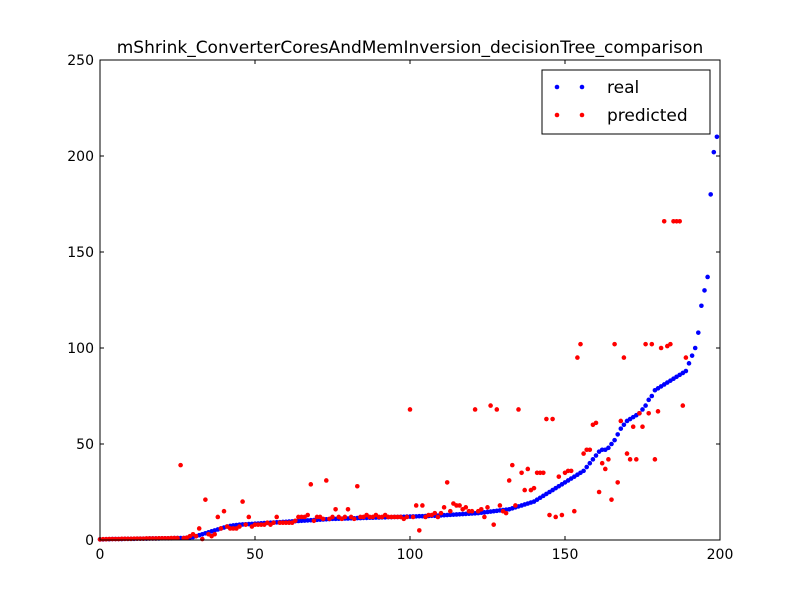 Image resolution: width=800 pixels, height=600 pixels. I want to click on y-tick-label: 100, so click(80, 349).